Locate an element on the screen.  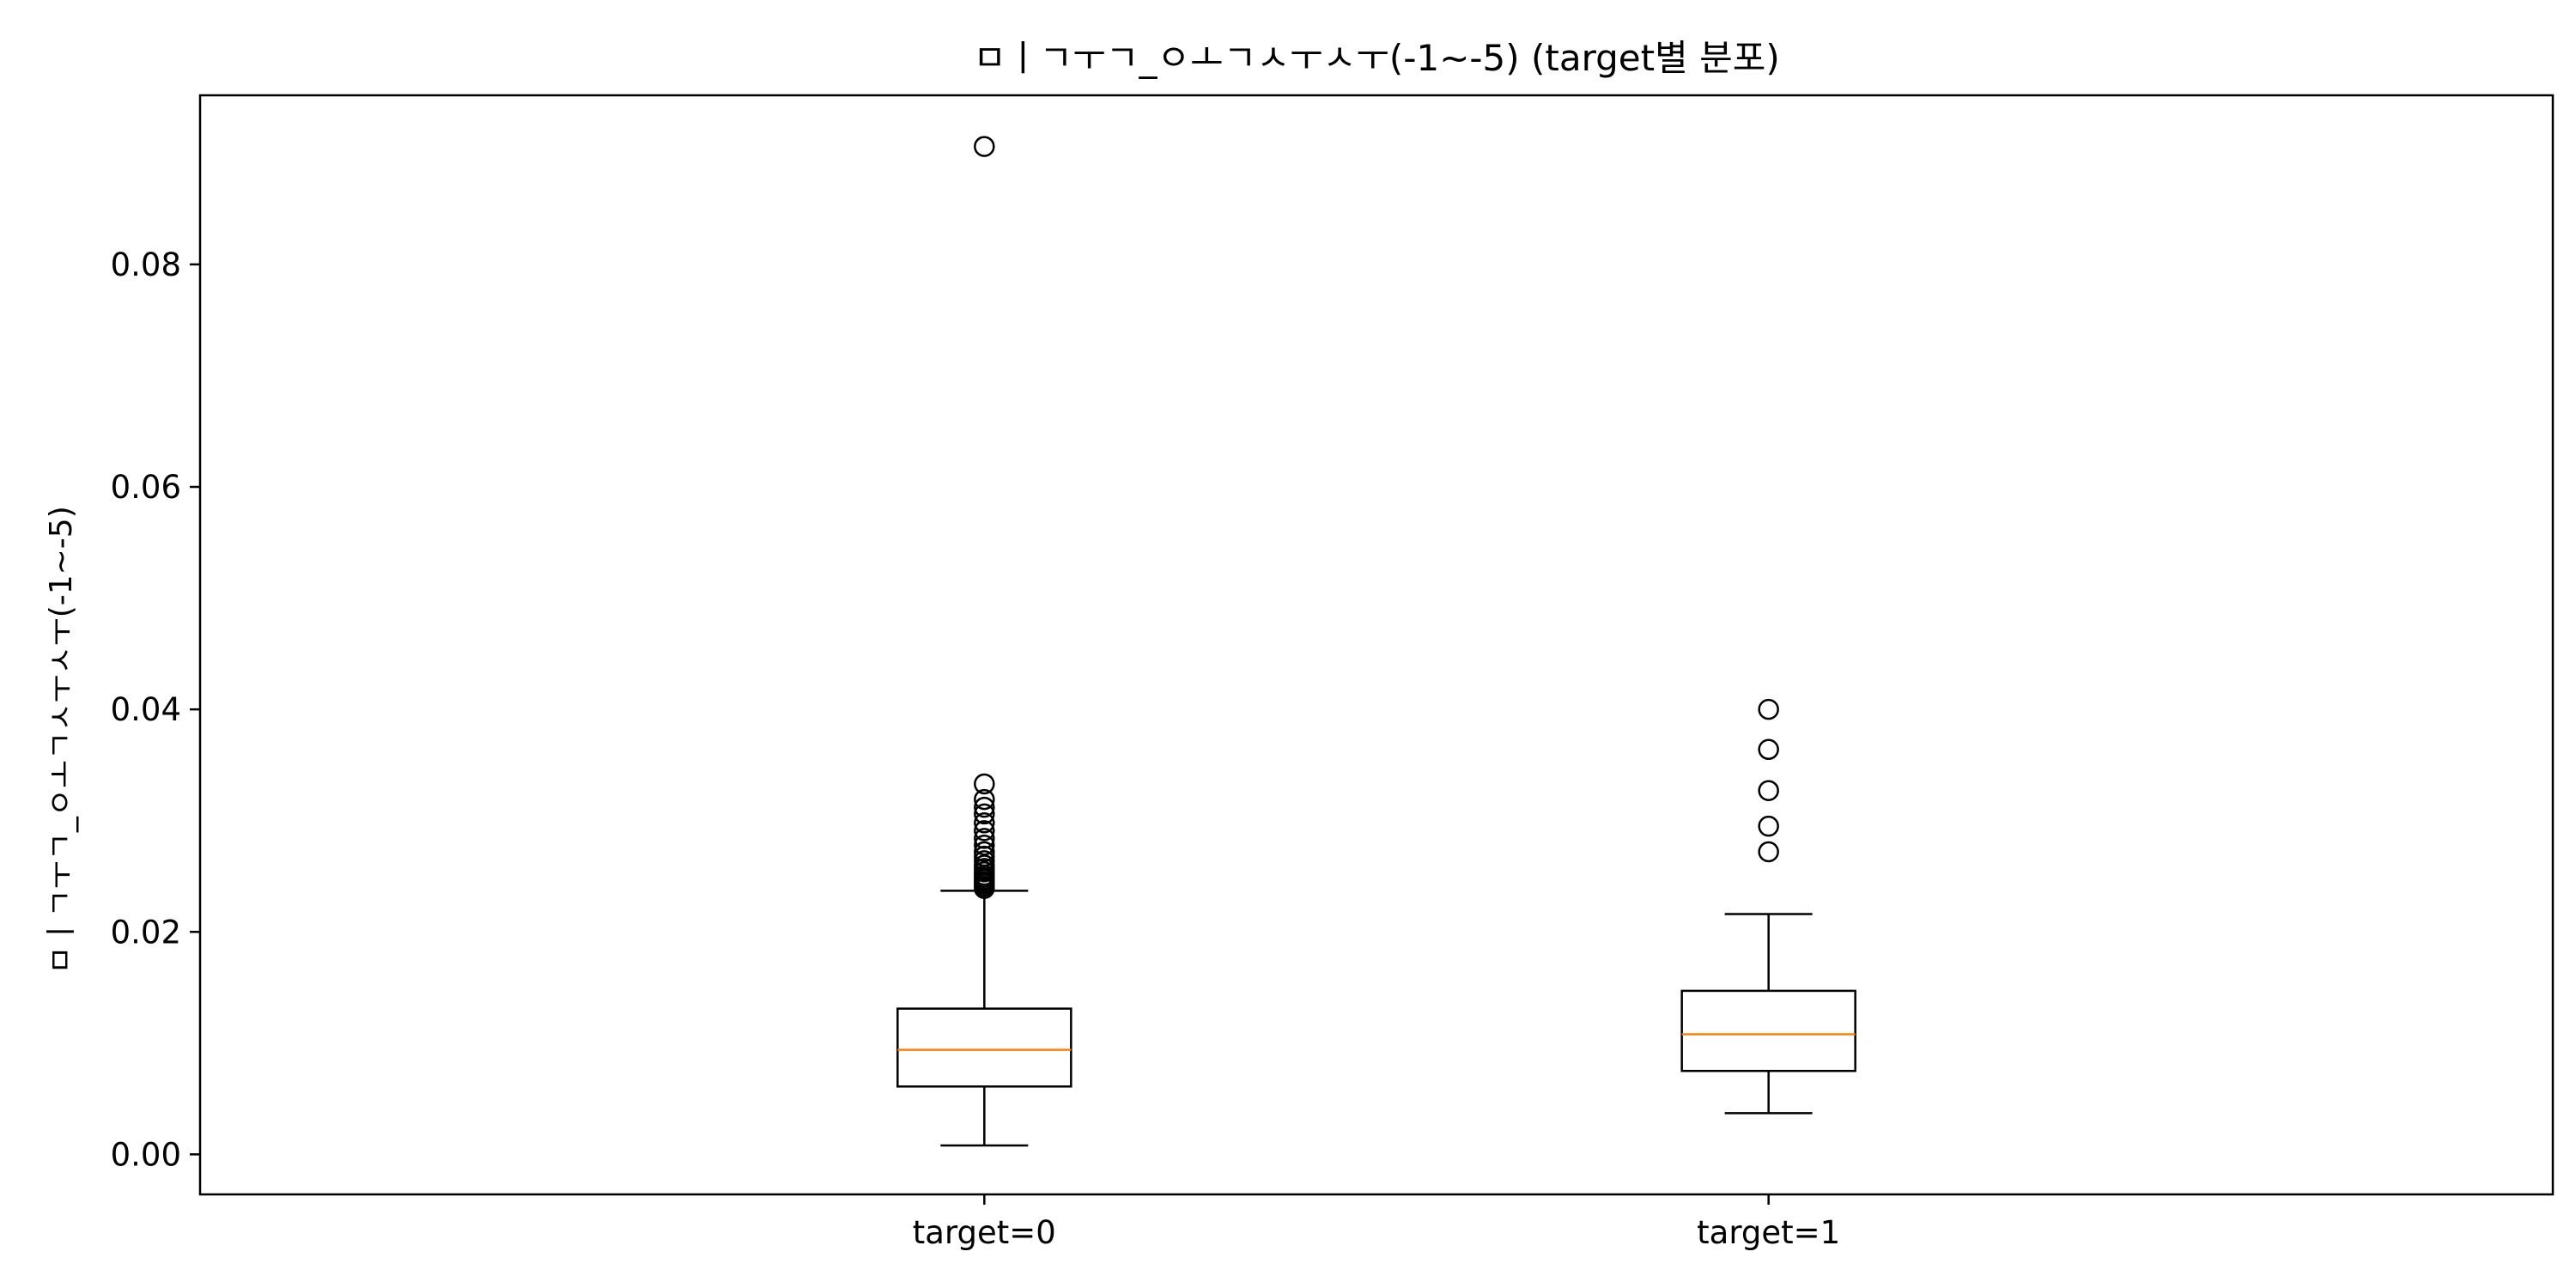
y-tick-label: 0.00 is located at coordinates (146, 1155).